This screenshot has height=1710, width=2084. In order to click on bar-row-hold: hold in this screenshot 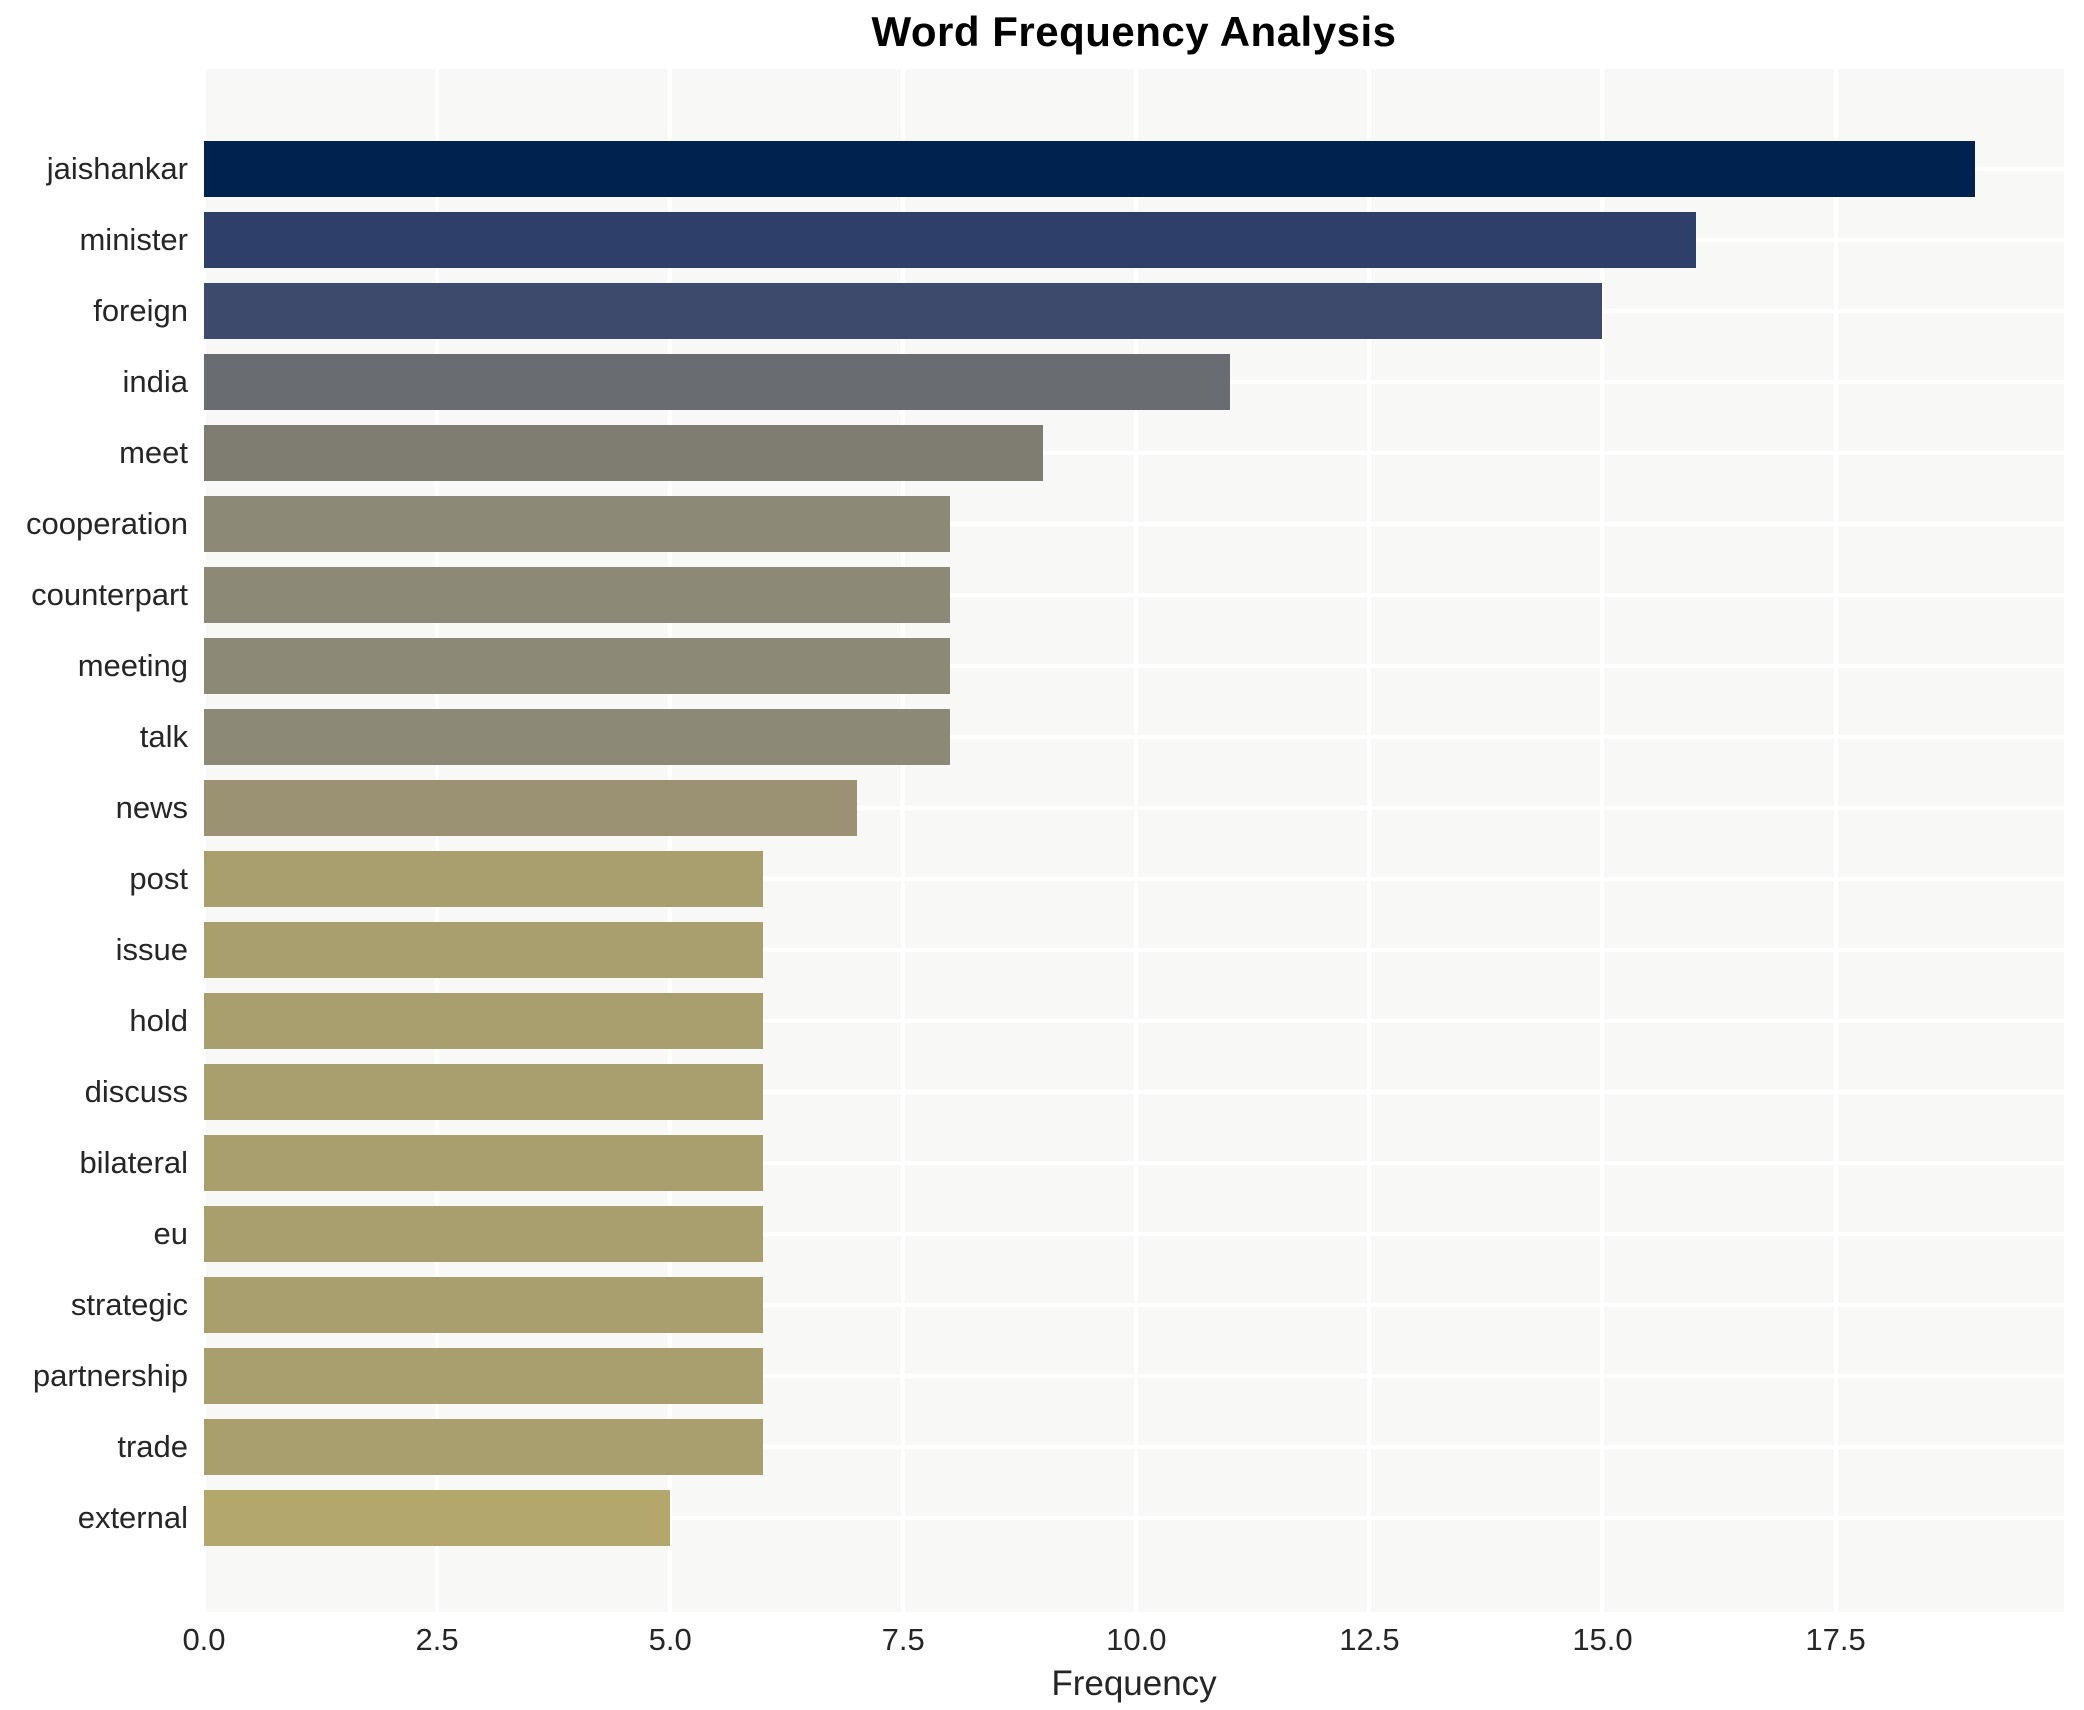, I will do `click(1096, 1021)`.